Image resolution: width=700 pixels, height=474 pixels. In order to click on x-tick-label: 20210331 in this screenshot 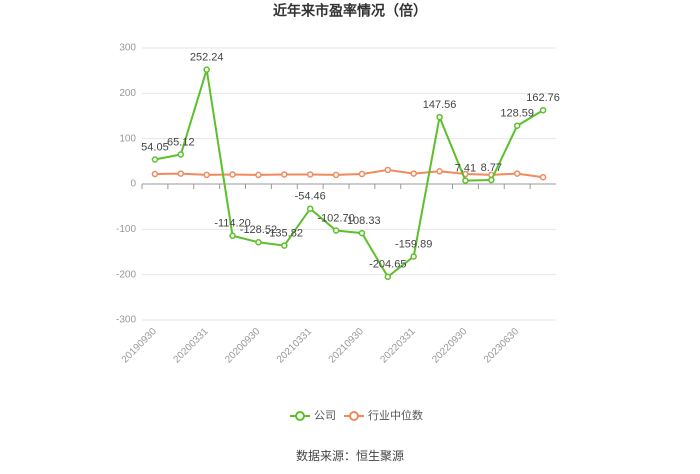, I will do `click(295, 346)`.